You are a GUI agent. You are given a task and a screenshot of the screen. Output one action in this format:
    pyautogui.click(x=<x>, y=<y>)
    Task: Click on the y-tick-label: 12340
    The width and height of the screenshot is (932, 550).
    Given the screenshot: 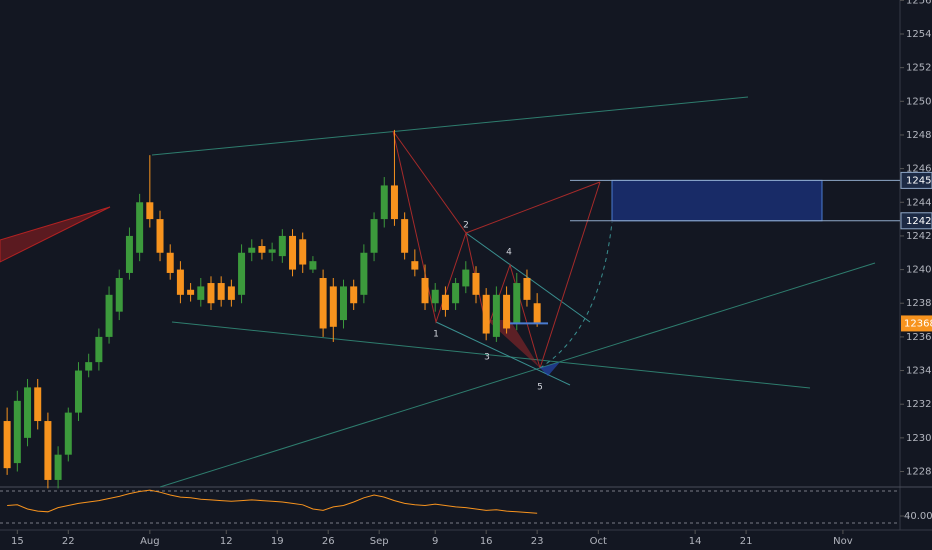 What is the action you would take?
    pyautogui.click(x=919, y=371)
    